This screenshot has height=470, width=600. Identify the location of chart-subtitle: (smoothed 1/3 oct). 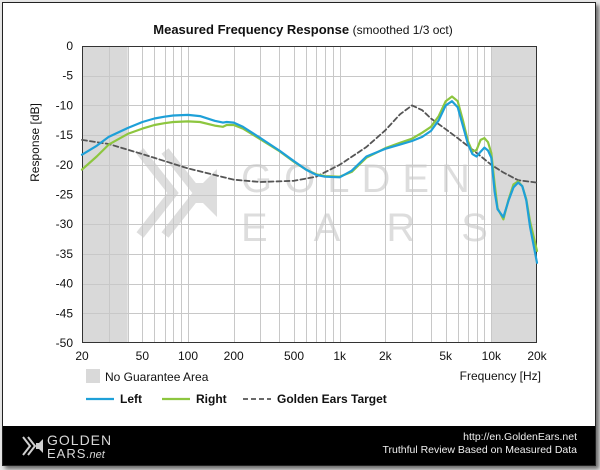
(403, 30).